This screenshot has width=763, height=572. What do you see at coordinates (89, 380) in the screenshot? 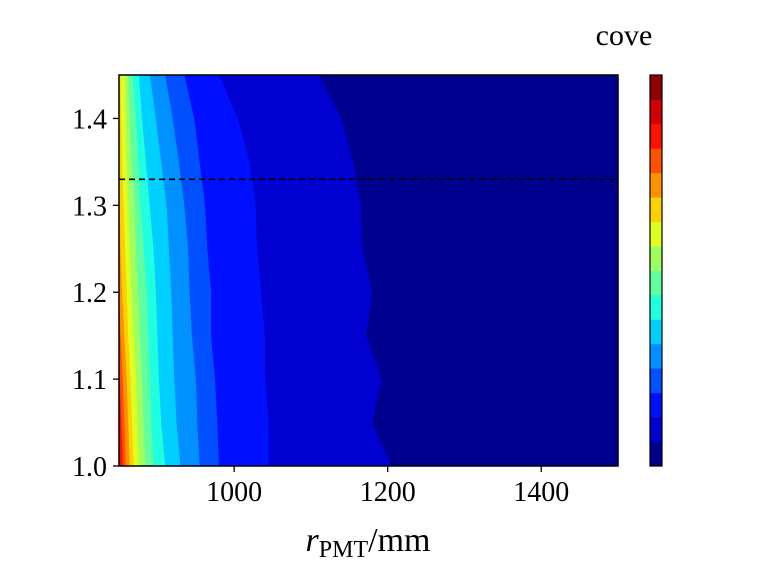
I see `y-tick-label: 1.1` at bounding box center [89, 380].